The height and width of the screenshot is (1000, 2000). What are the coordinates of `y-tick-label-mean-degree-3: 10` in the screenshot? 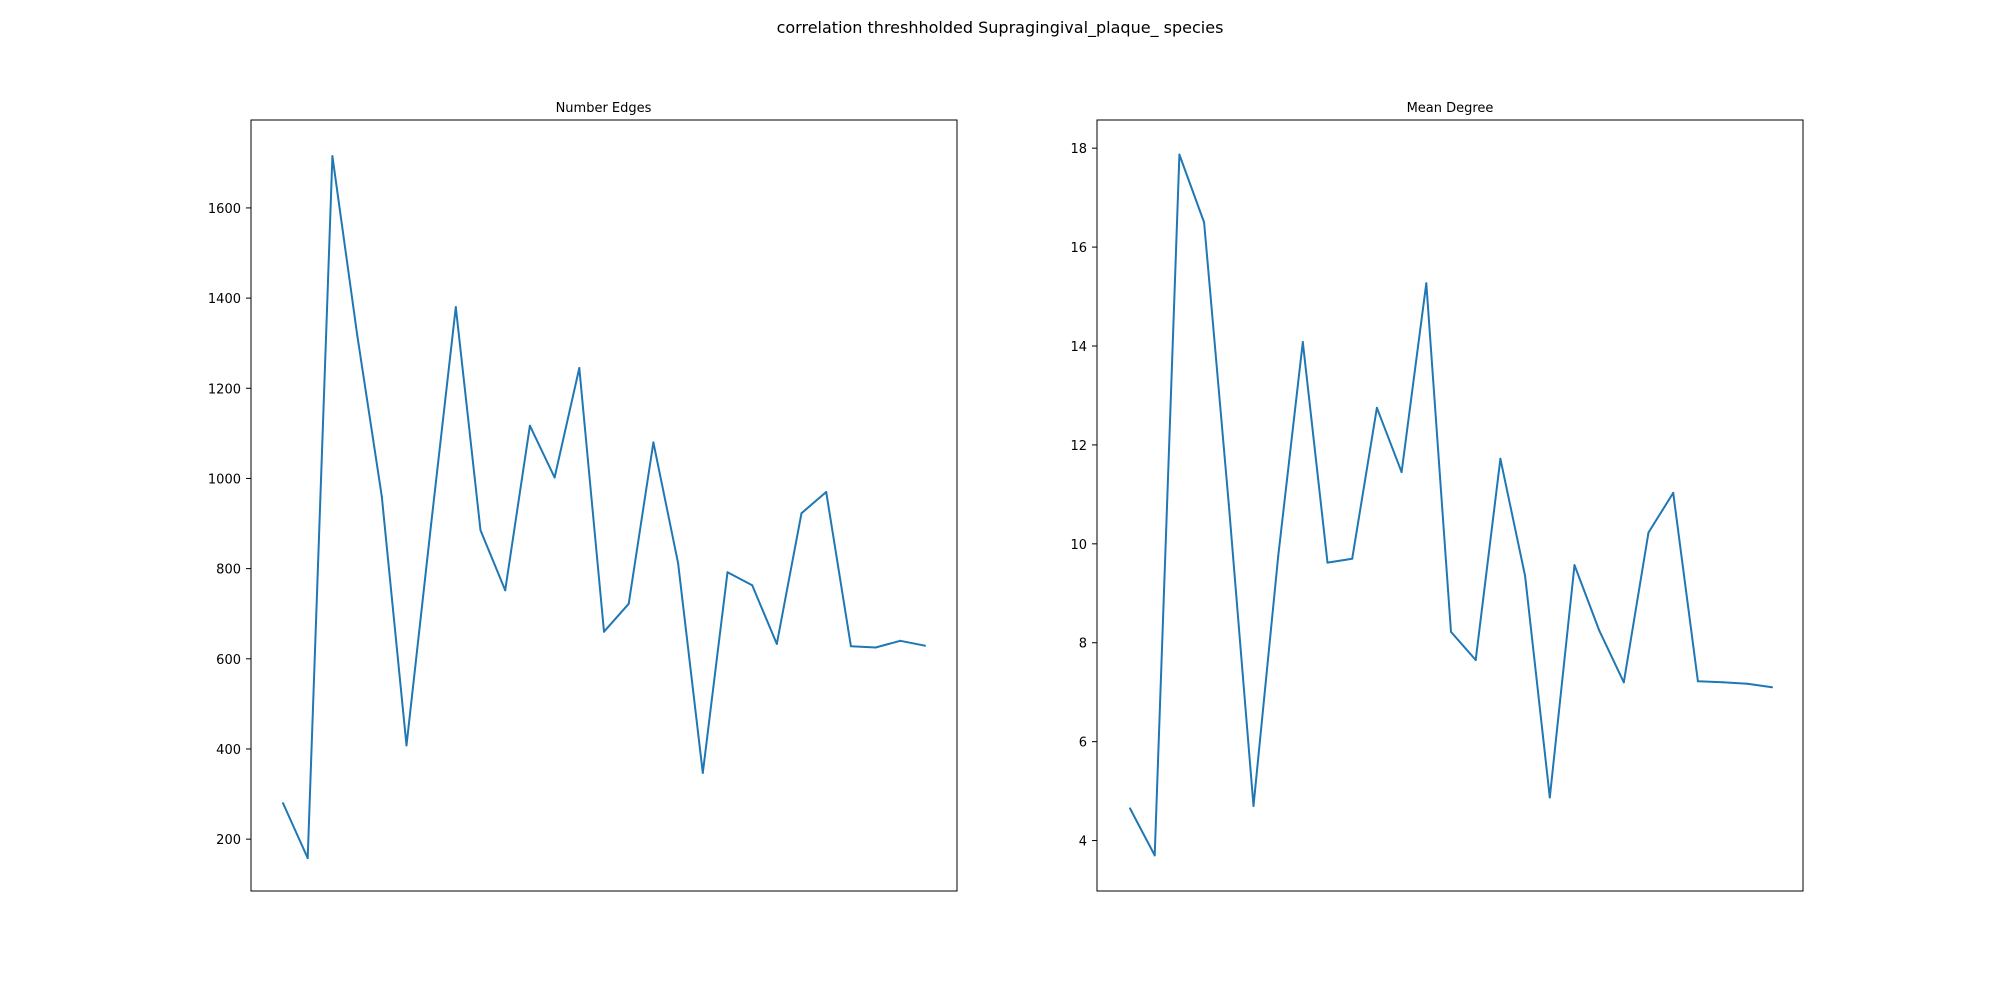 It's located at (1078, 545).